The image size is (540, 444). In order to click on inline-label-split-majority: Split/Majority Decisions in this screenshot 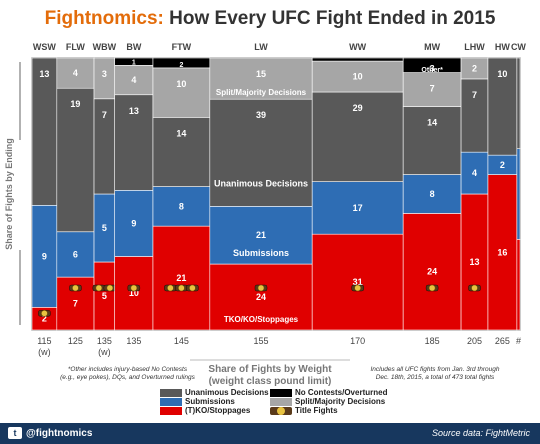, I will do `click(261, 92)`.